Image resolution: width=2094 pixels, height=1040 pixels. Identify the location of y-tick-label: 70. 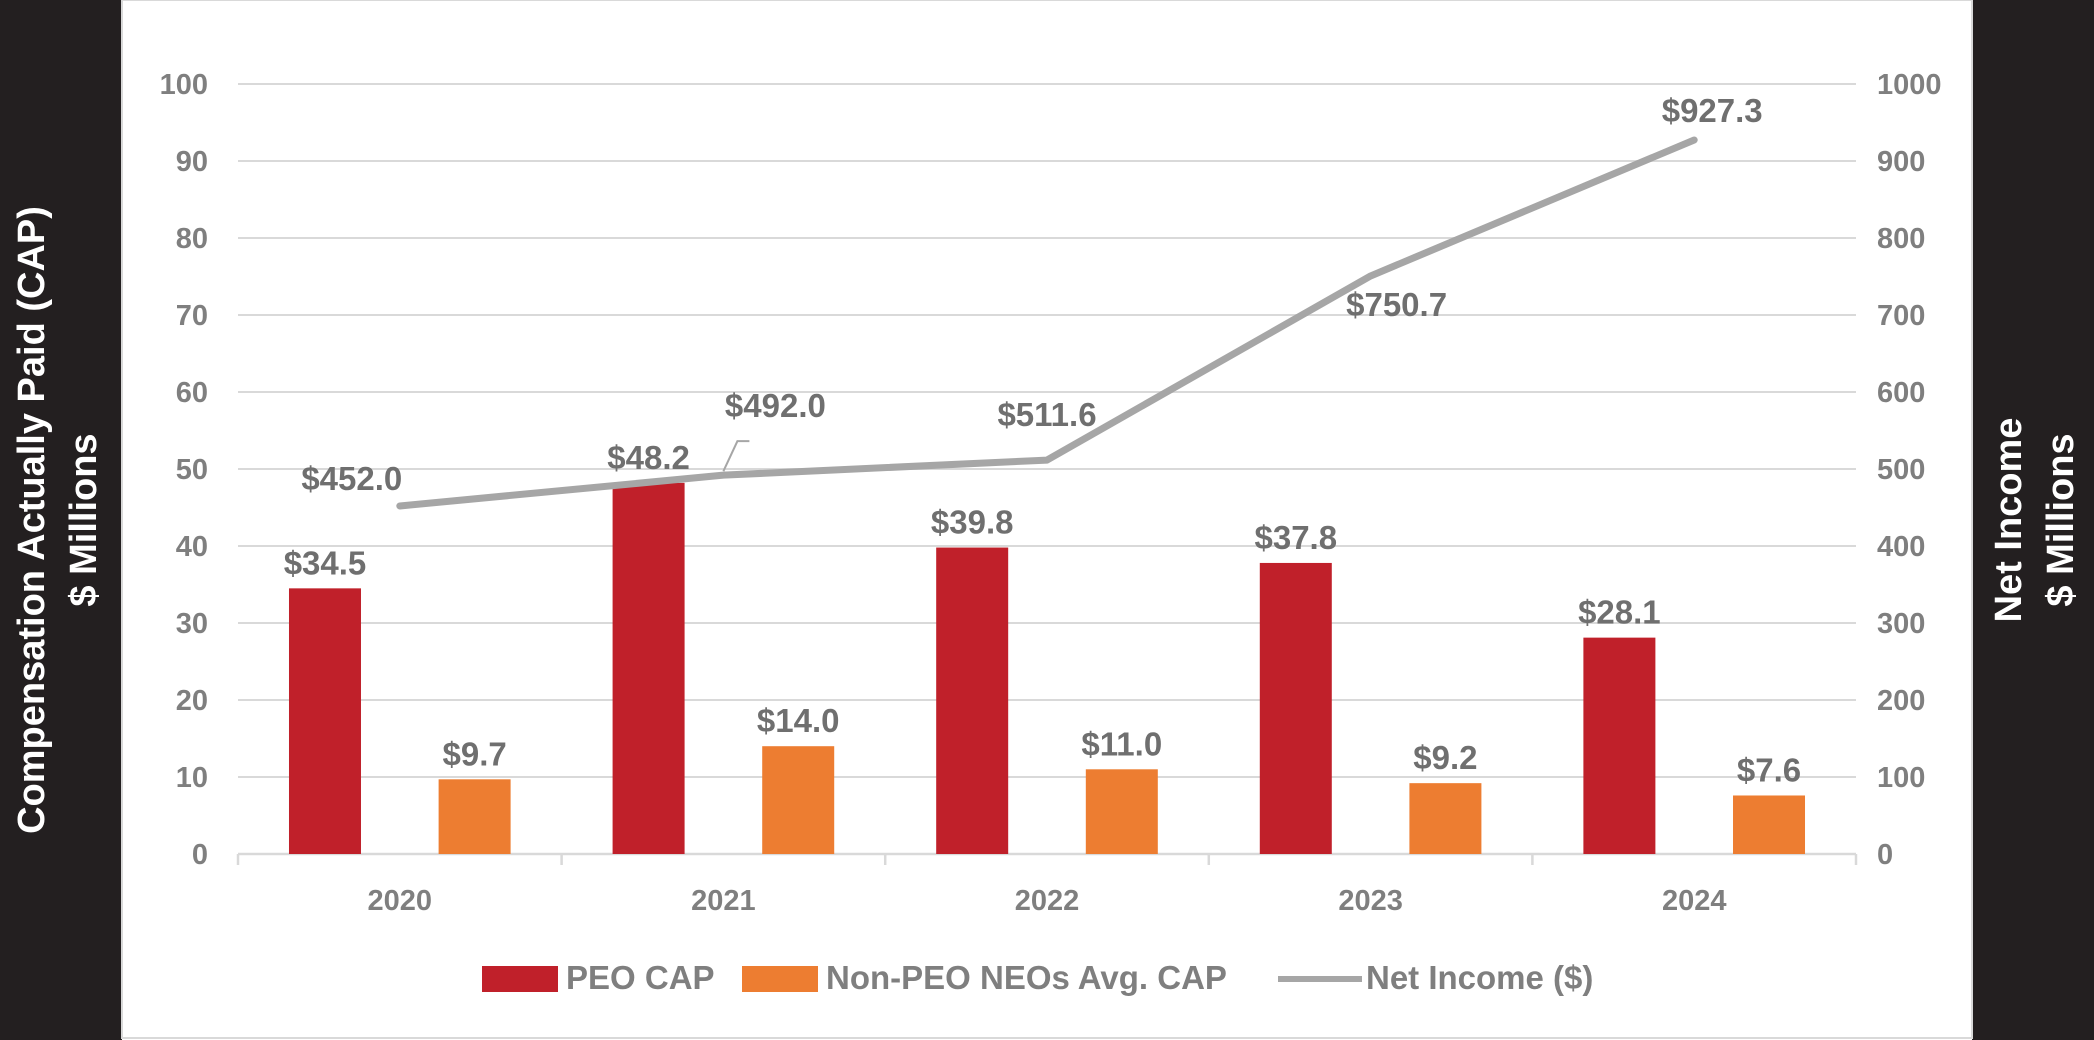
(192, 316).